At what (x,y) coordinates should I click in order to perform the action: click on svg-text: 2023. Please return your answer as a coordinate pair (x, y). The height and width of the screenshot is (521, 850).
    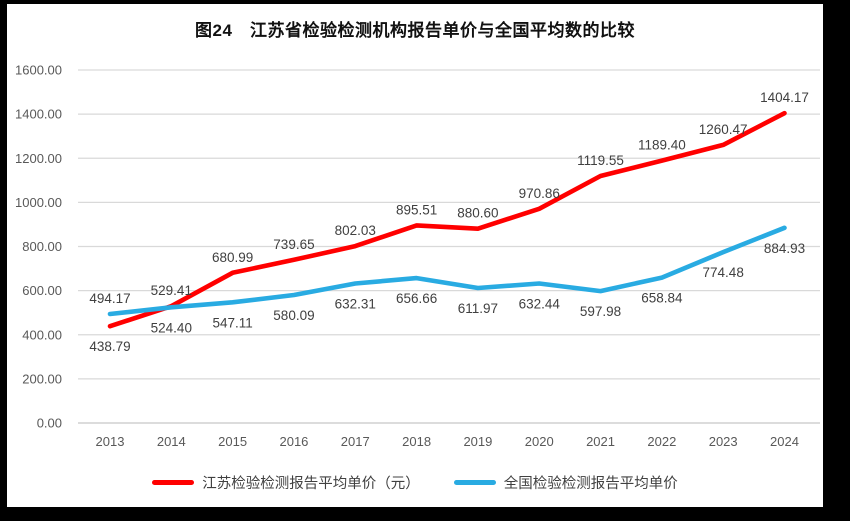
    Looking at the image, I should click on (723, 441).